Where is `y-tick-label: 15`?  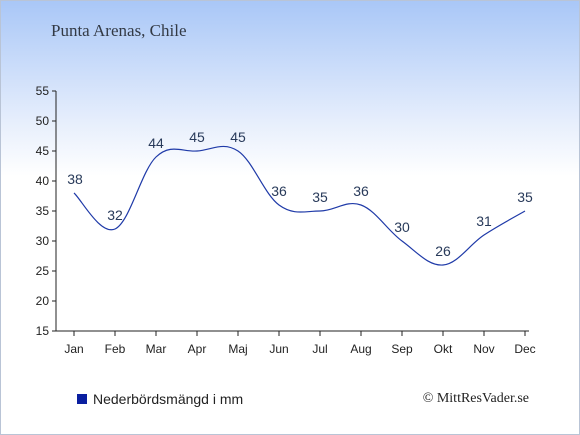
y-tick-label: 15 is located at coordinates (43, 331).